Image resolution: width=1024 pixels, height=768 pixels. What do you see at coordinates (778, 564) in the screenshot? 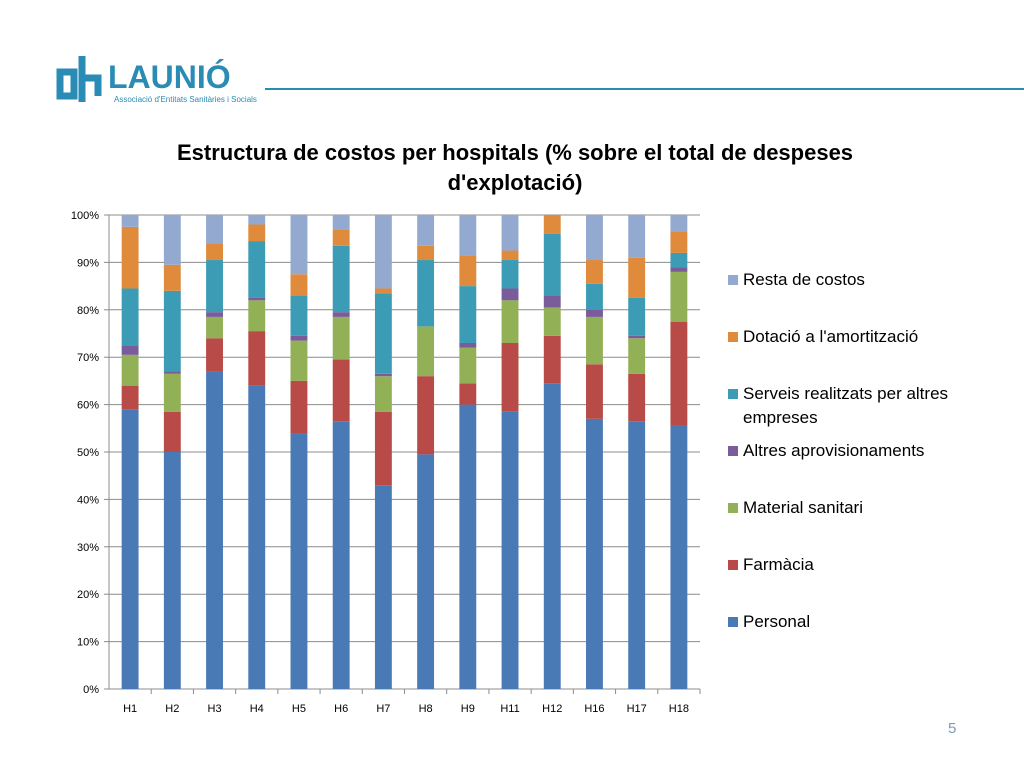
I see `legend-label: Farmàcia` at bounding box center [778, 564].